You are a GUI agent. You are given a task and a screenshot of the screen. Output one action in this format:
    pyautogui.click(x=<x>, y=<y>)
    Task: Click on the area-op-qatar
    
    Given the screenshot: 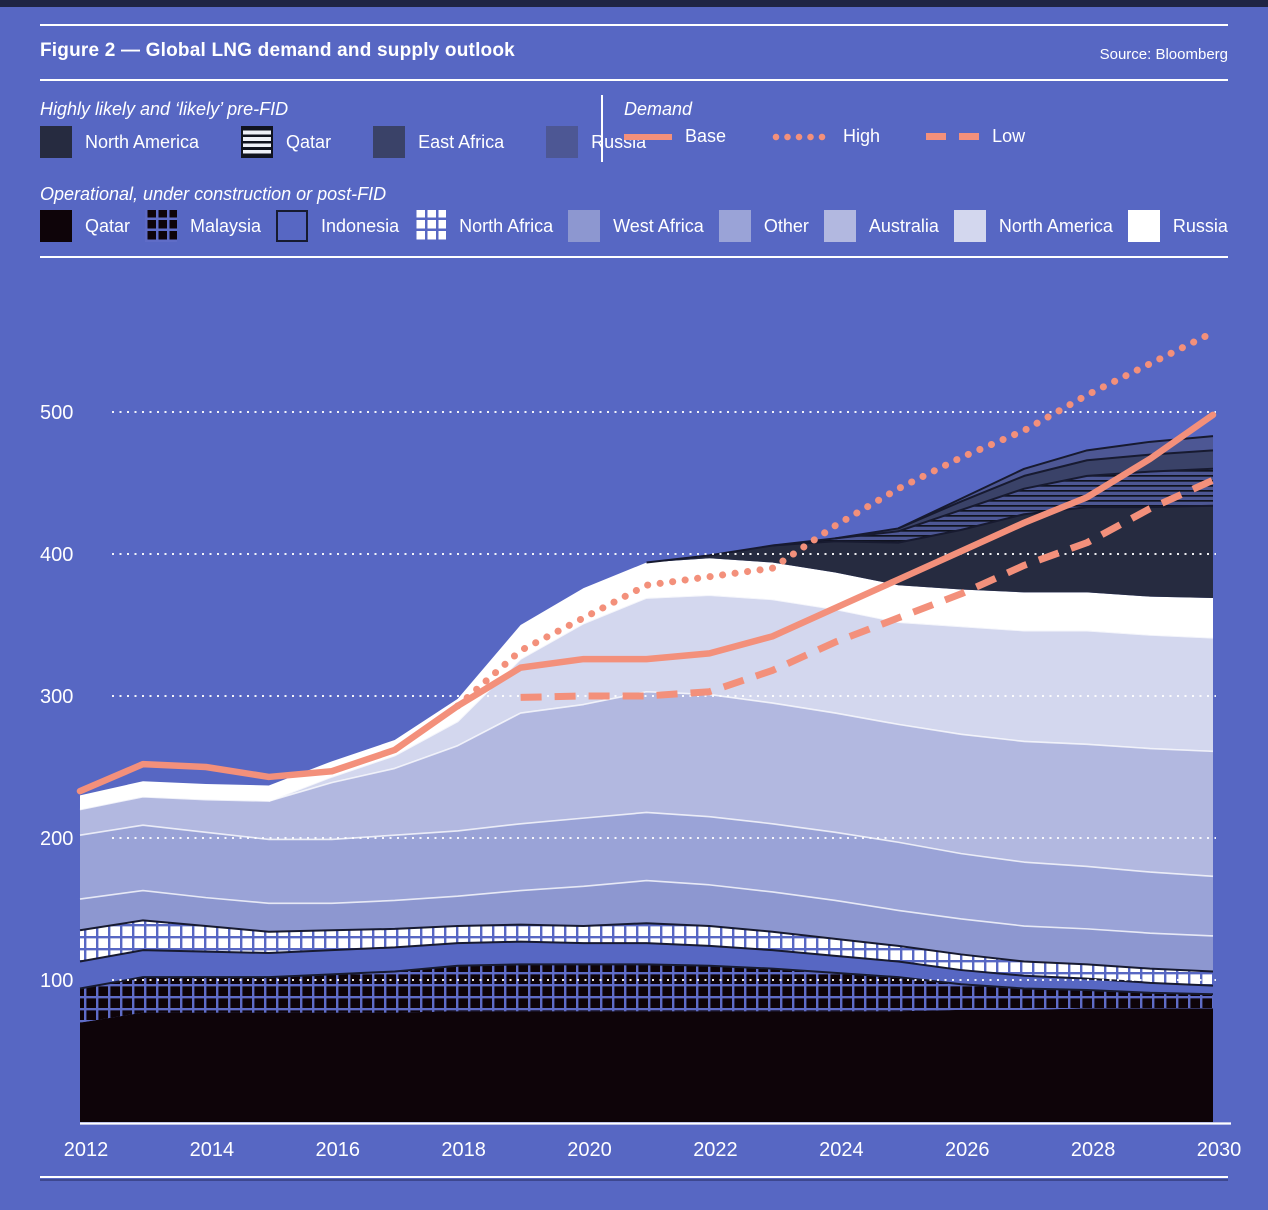 What is the action you would take?
    pyautogui.click(x=646, y=1065)
    